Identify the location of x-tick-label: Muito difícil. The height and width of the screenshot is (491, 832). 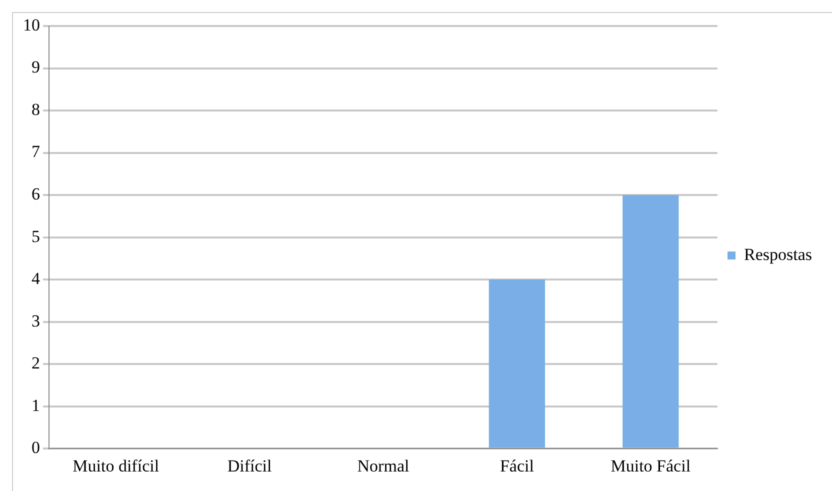
(116, 466).